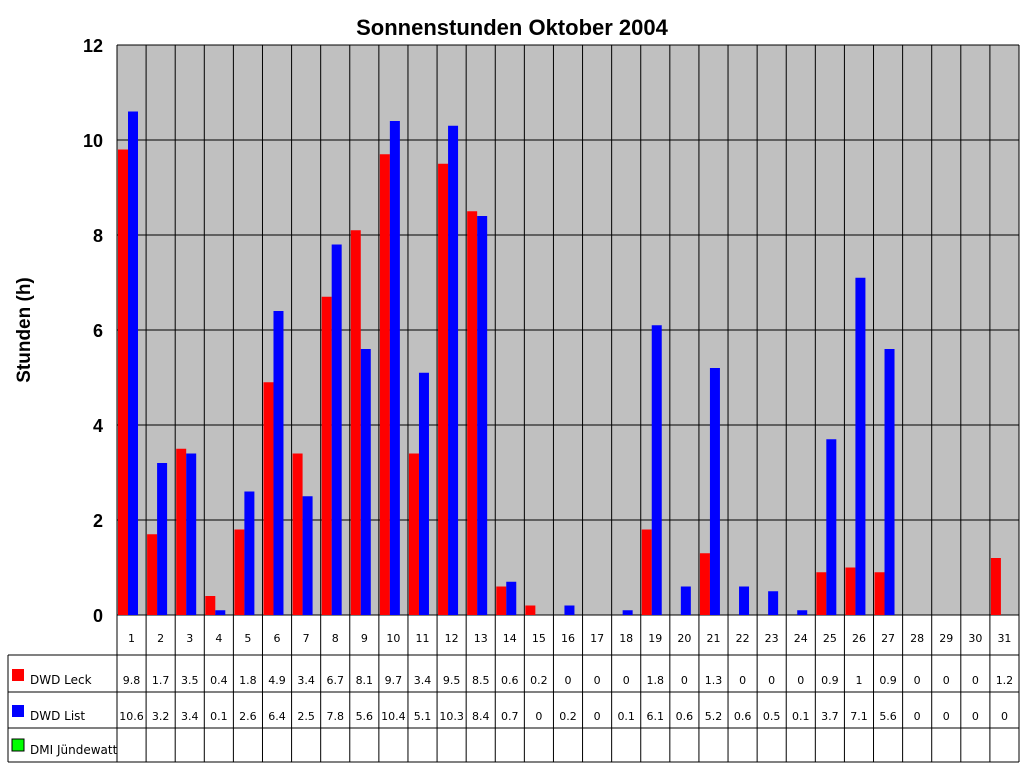 This screenshot has width=1024, height=772. I want to click on table-value: 1.8, so click(656, 680).